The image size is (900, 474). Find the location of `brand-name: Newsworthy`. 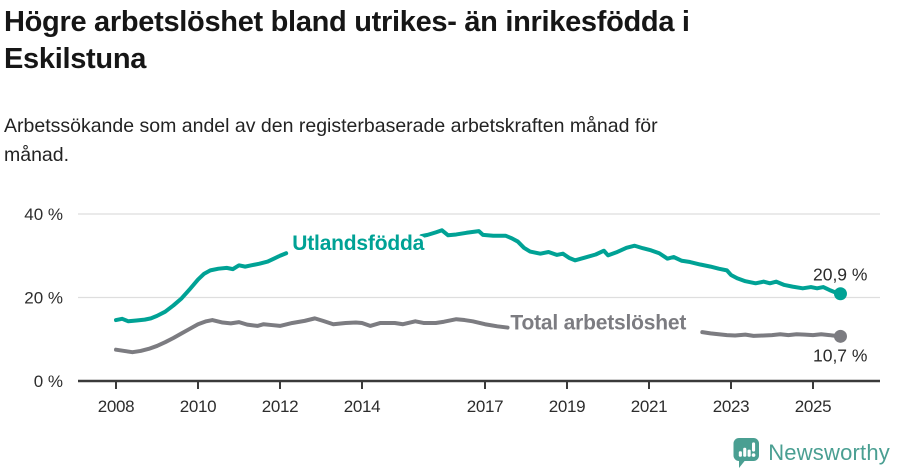

brand-name: Newsworthy is located at coordinates (829, 452).